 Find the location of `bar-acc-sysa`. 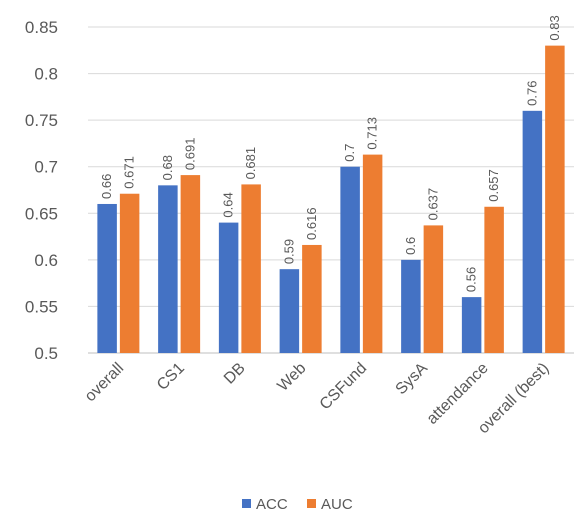

bar-acc-sysa is located at coordinates (411, 306).